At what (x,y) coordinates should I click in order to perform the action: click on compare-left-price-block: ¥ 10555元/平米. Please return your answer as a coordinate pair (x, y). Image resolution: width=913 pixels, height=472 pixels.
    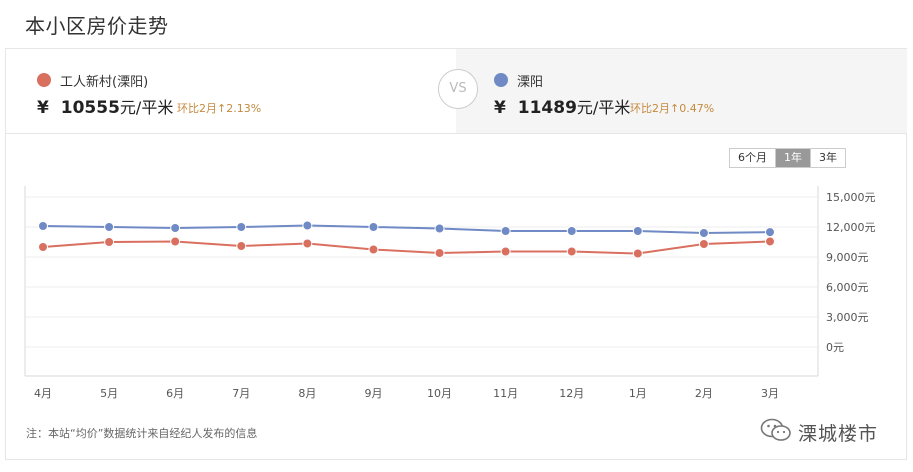
    Looking at the image, I should click on (105, 106).